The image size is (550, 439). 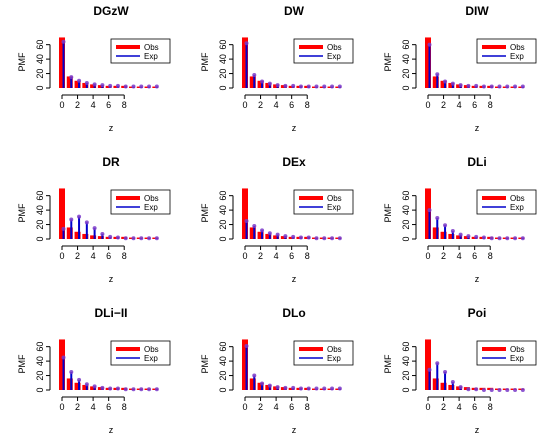 What do you see at coordinates (77, 105) in the screenshot?
I see `x-tick-label: 2` at bounding box center [77, 105].